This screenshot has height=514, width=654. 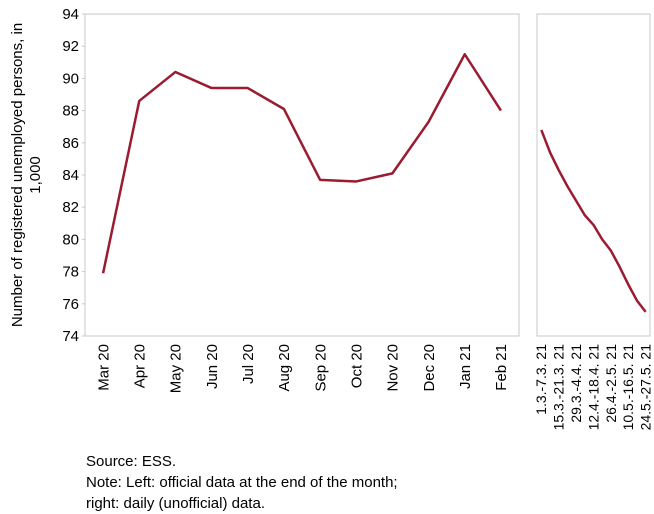 What do you see at coordinates (176, 368) in the screenshot?
I see `x-tick-label: May 20` at bounding box center [176, 368].